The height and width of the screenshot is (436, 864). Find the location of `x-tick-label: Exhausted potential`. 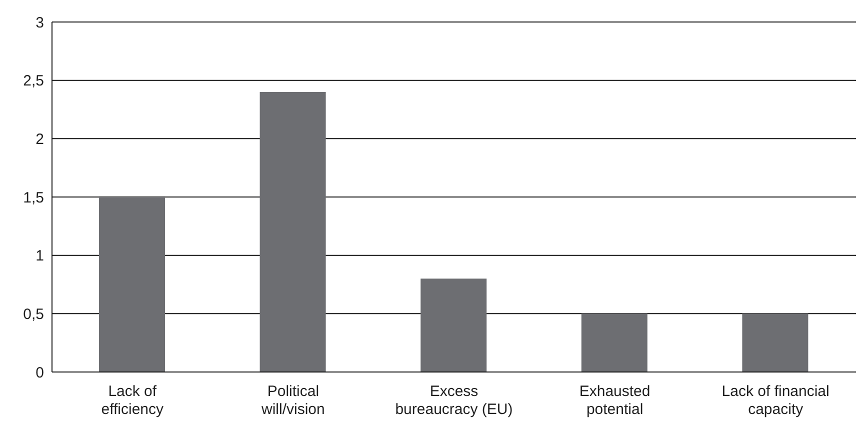

x-tick-label: Exhausted potential is located at coordinates (614, 400).